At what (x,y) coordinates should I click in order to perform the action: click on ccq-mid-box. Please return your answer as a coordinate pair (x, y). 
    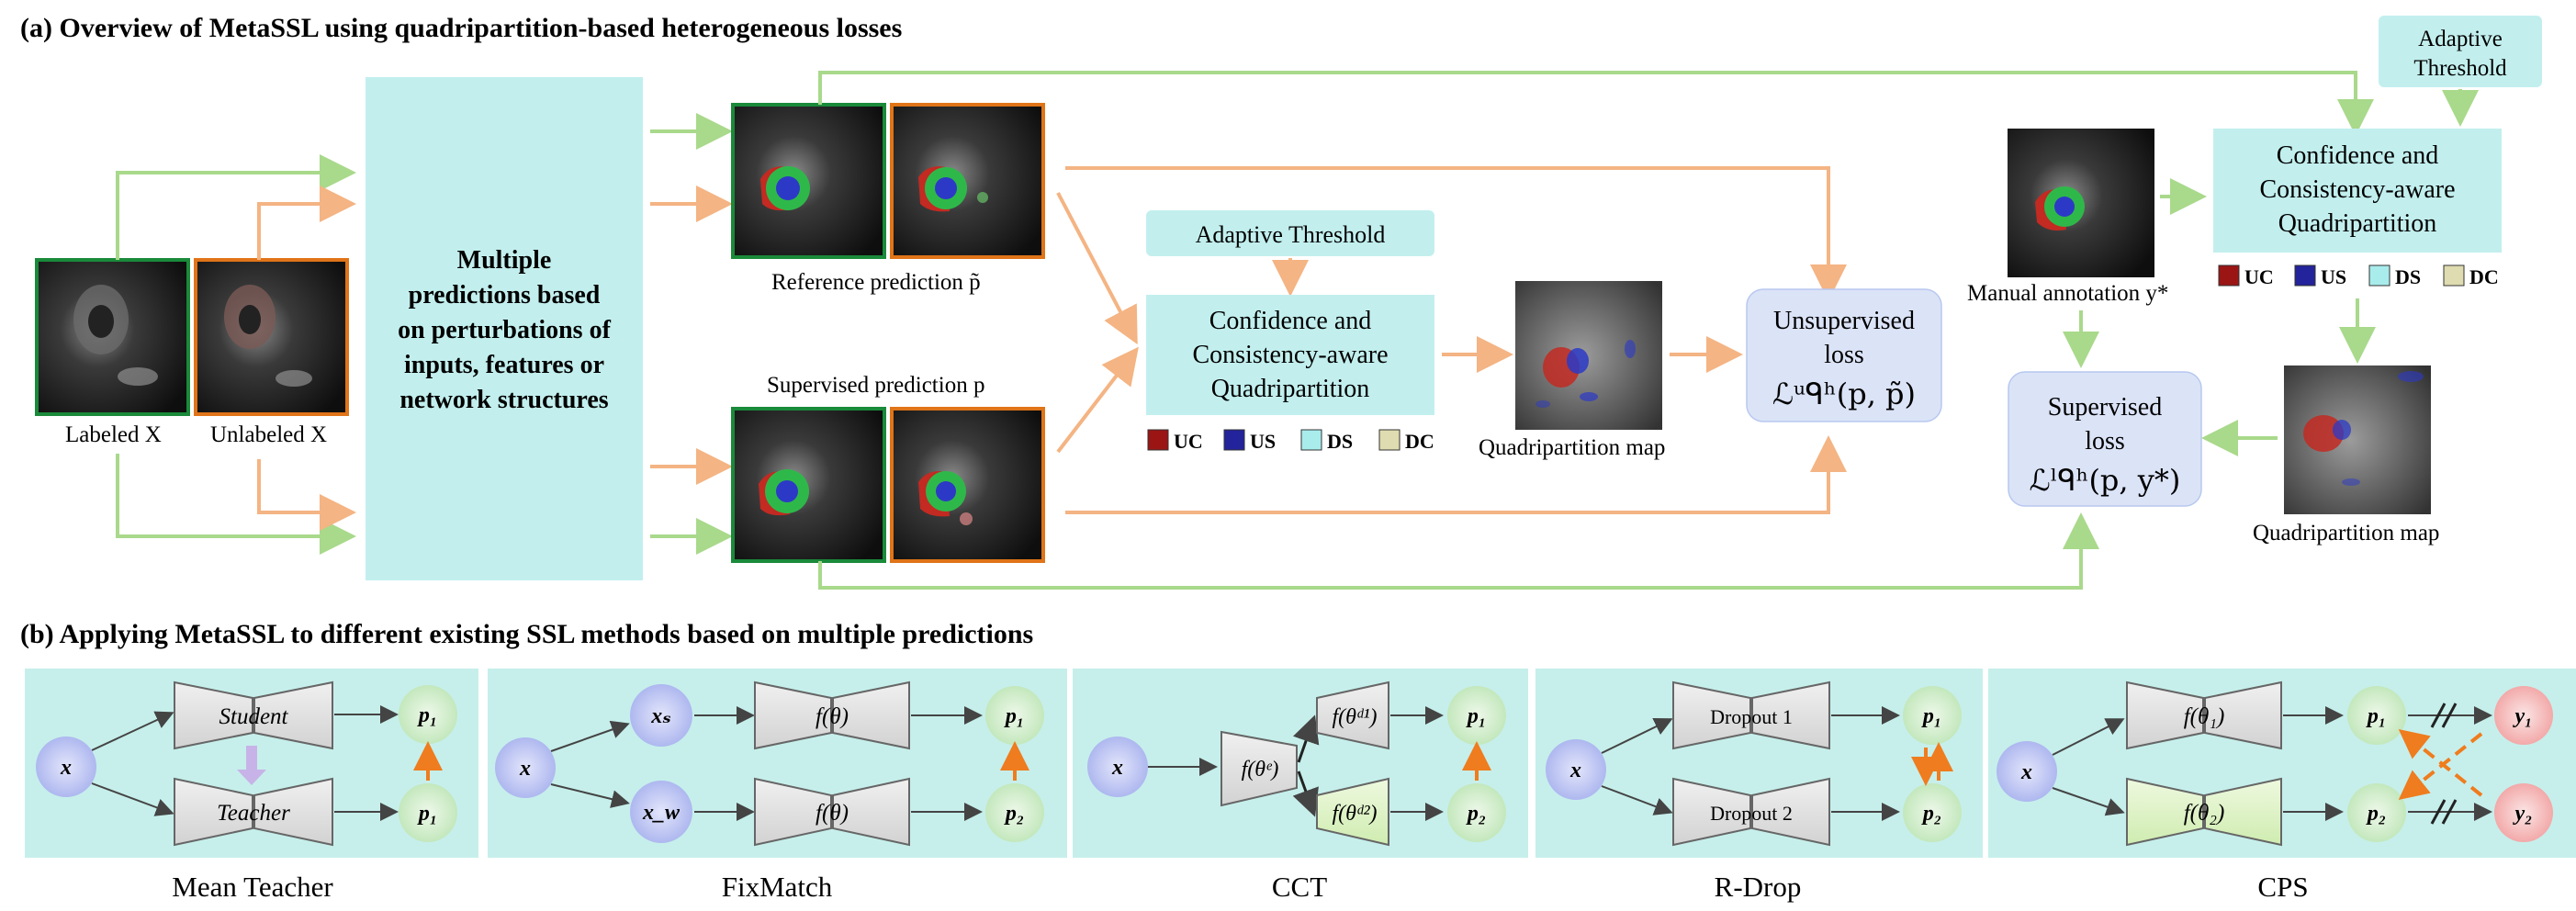
    Looking at the image, I should click on (1290, 355).